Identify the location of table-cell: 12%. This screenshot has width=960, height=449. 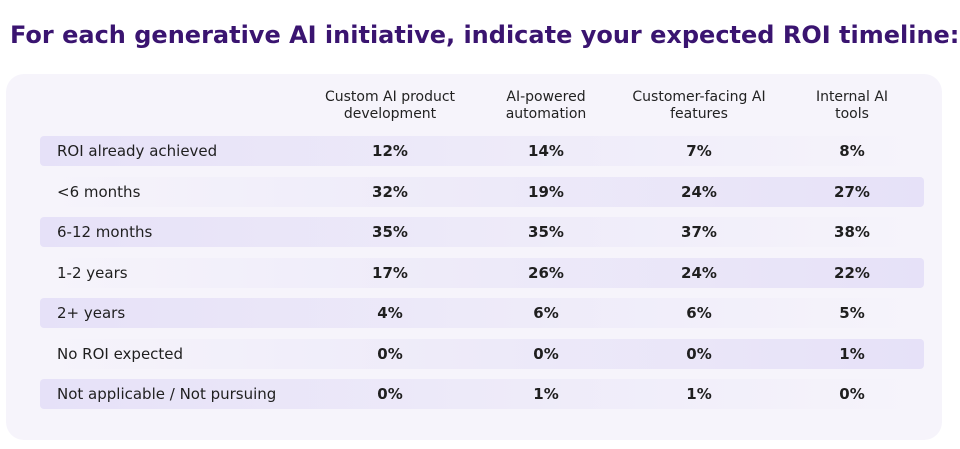
(390, 151).